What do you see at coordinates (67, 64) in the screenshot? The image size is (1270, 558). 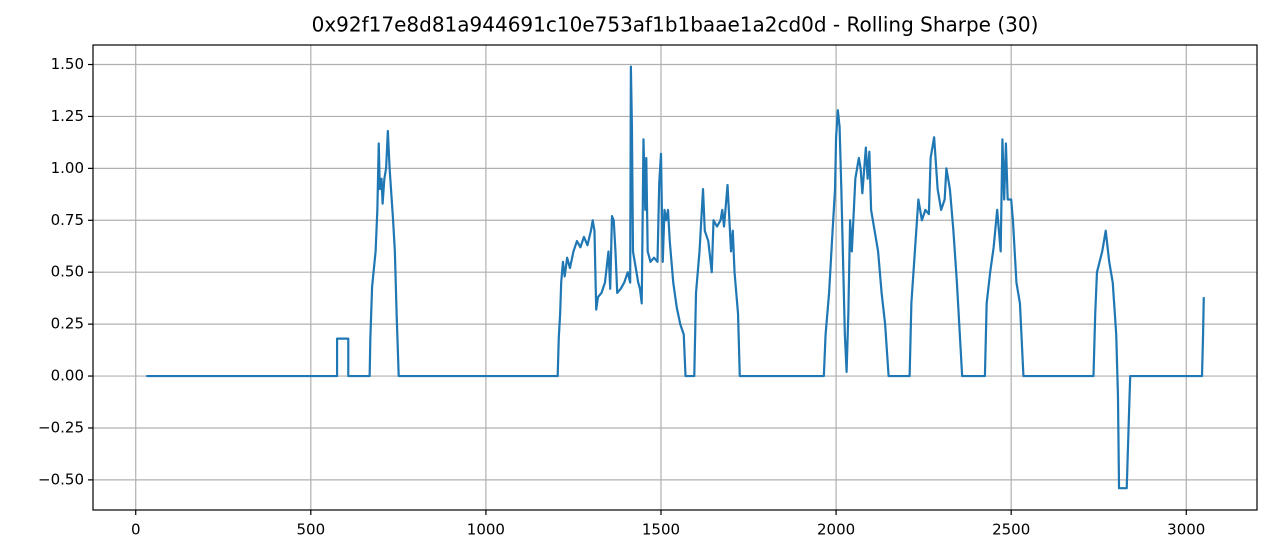 I see `y-tick-label: 1.50` at bounding box center [67, 64].